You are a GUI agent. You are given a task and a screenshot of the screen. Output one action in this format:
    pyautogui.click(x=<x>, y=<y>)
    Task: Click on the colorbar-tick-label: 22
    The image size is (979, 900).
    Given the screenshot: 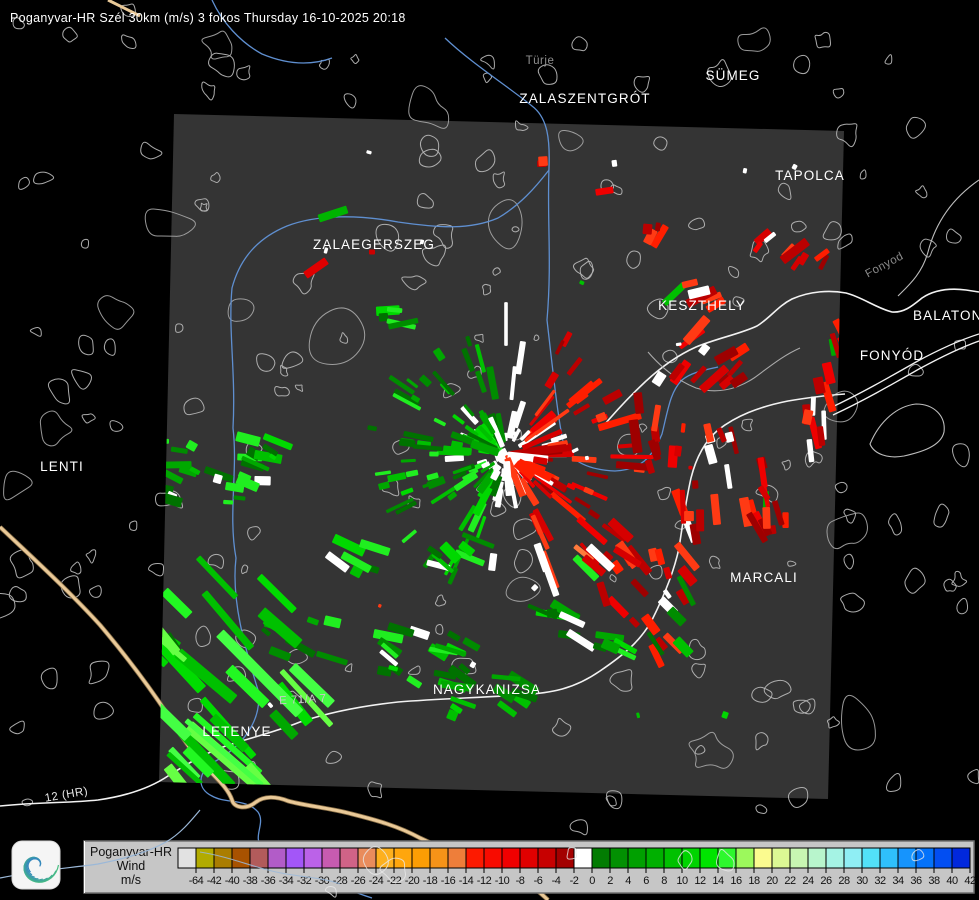 What is the action you would take?
    pyautogui.click(x=790, y=881)
    